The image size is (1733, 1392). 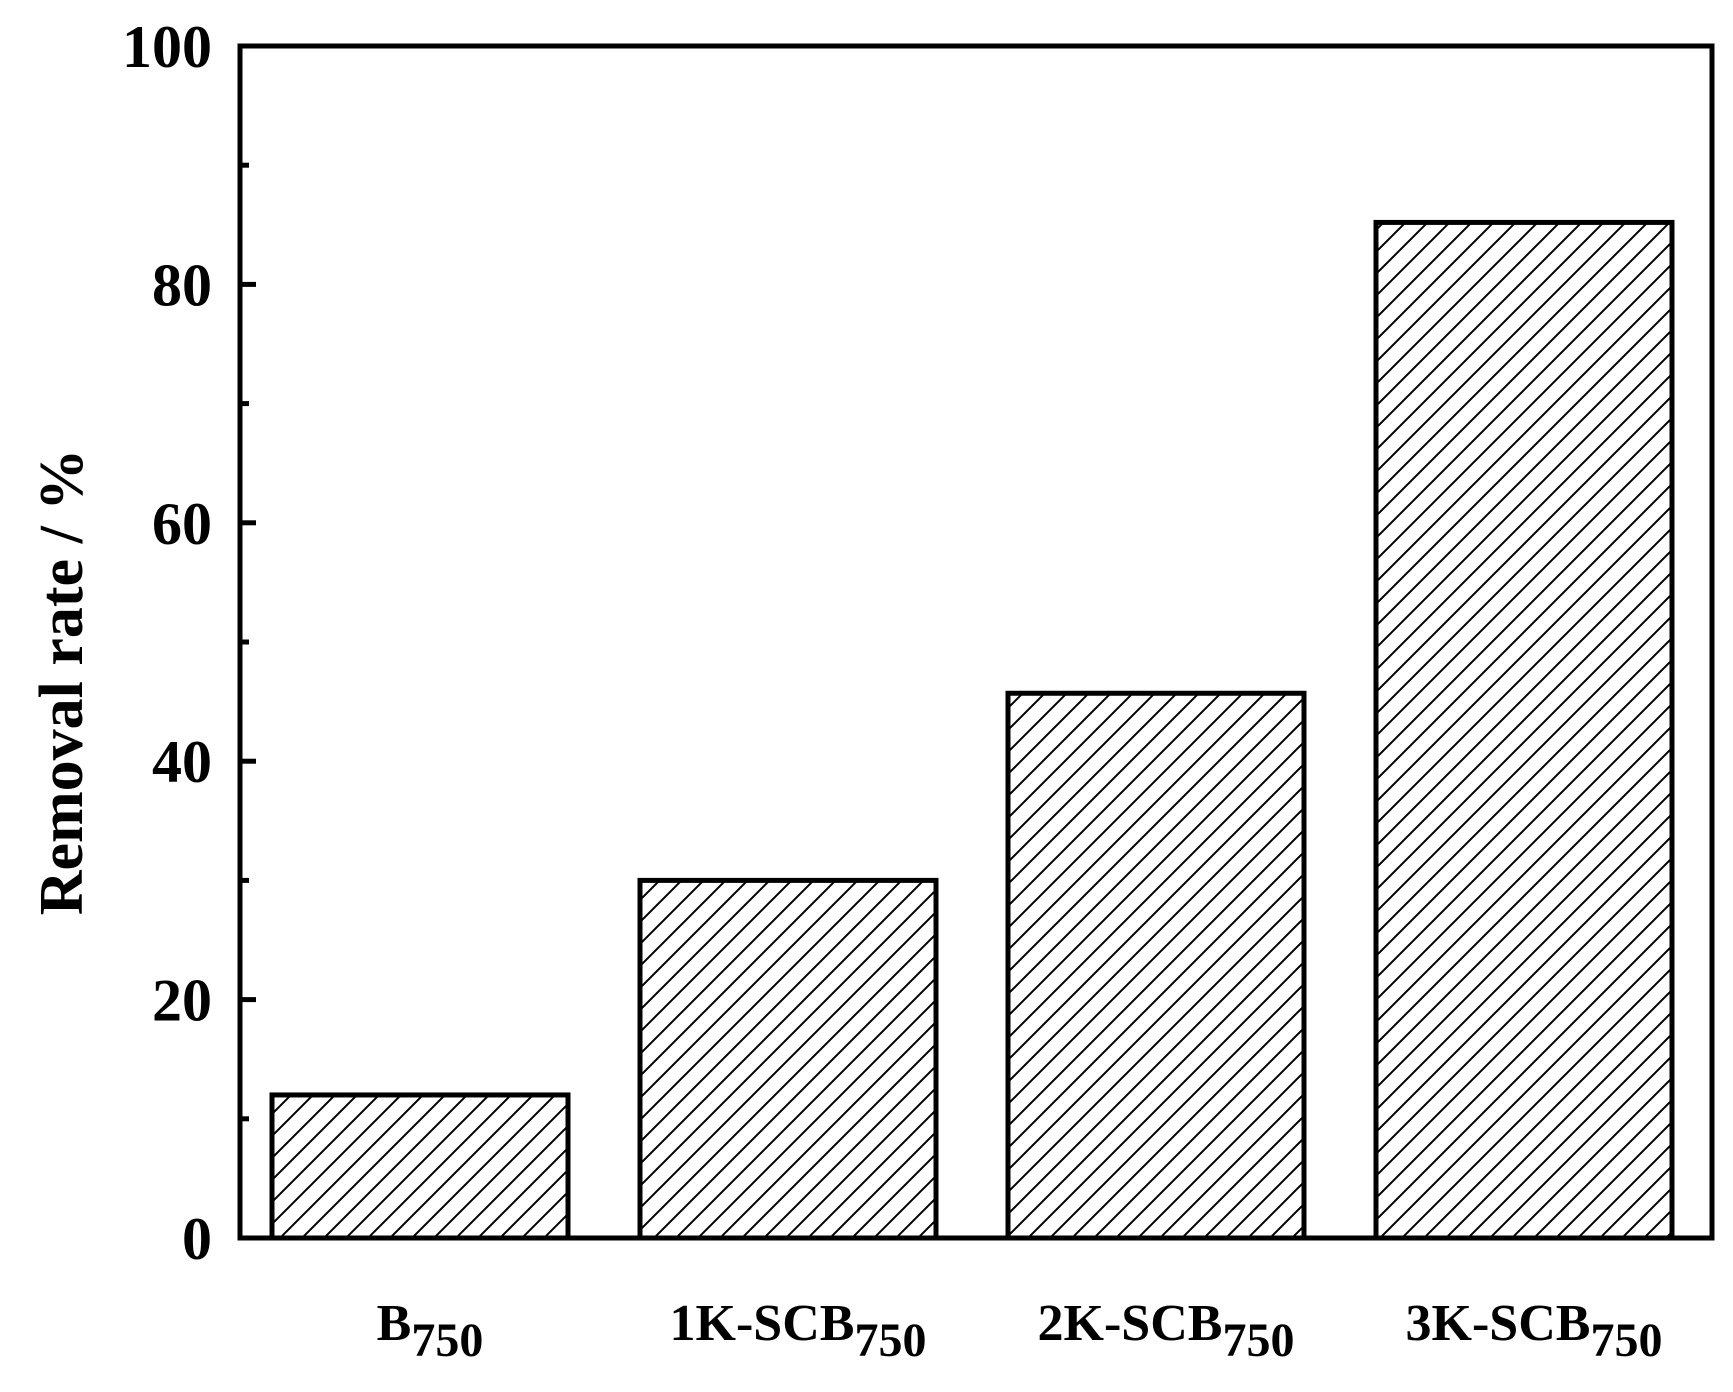 What do you see at coordinates (182, 1001) in the screenshot?
I see `y-tick-label: 20` at bounding box center [182, 1001].